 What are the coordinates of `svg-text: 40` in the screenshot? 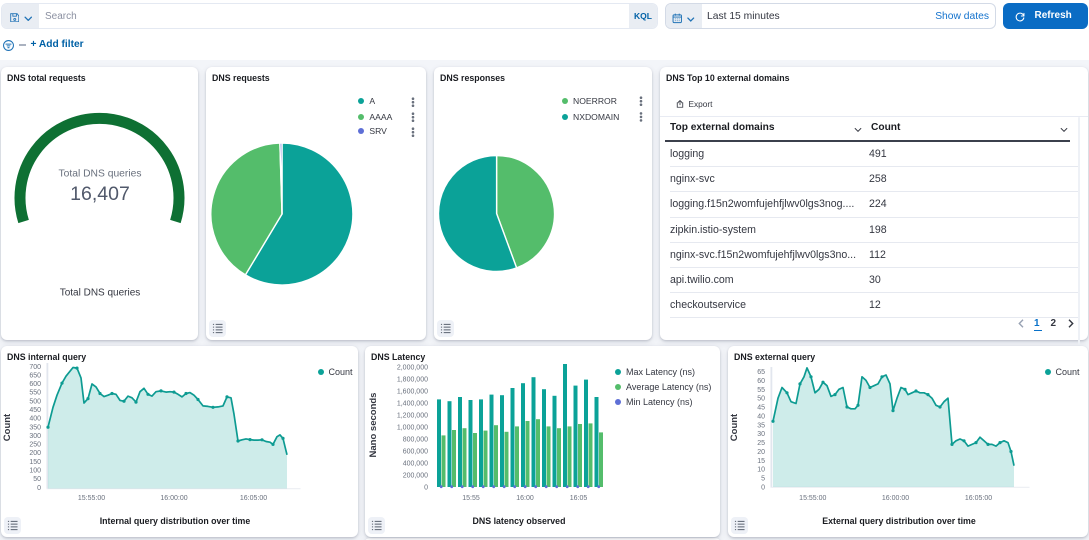 It's located at (761, 416).